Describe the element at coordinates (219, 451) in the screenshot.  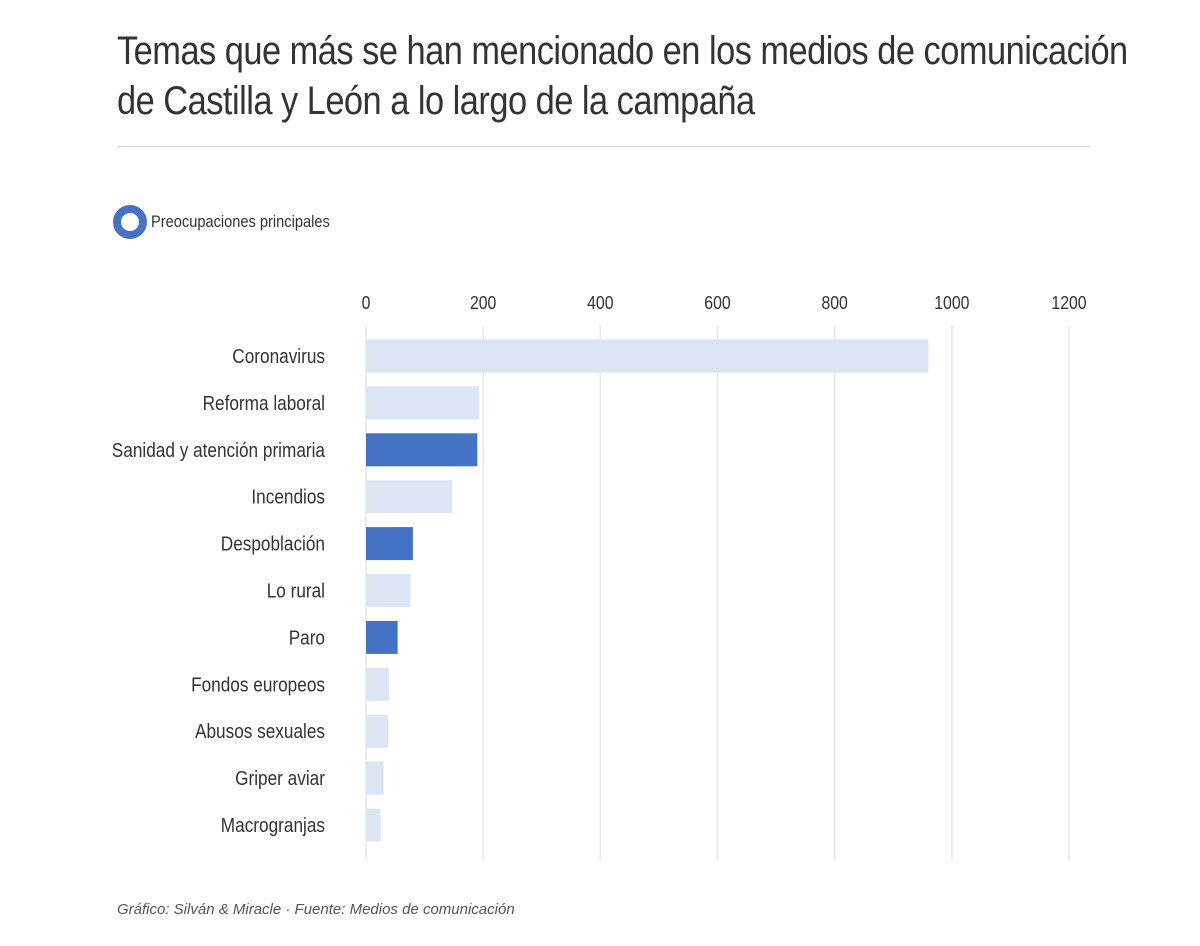
I see `category-label: Sanidad y atención primaria` at that location.